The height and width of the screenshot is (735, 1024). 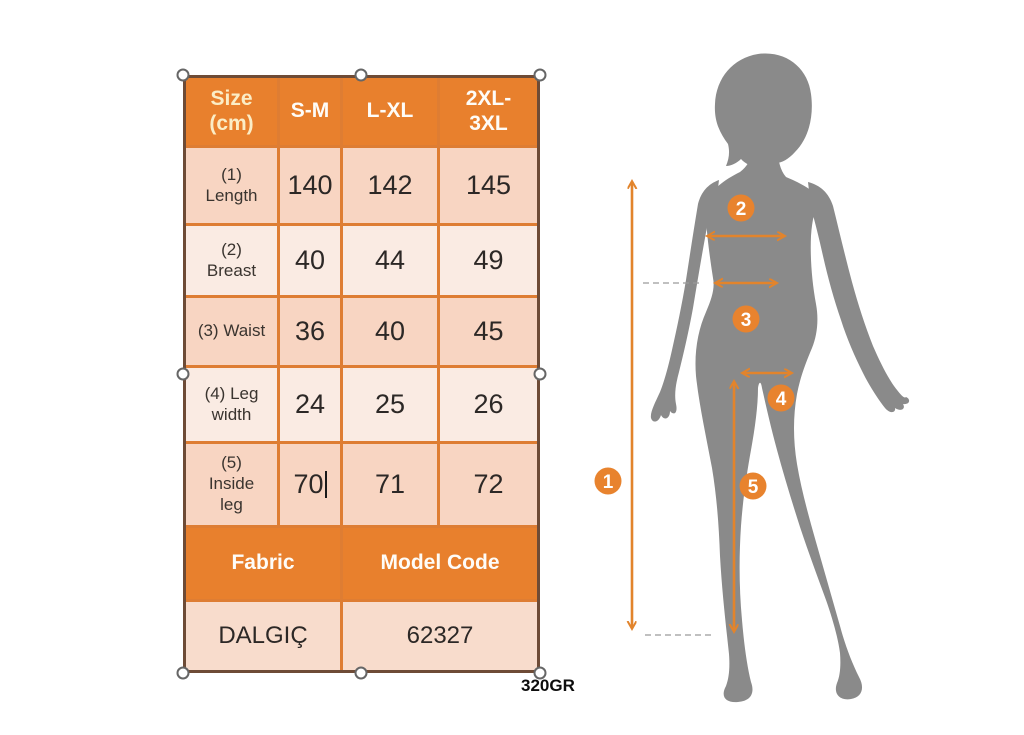 What do you see at coordinates (859, 297) in the screenshot?
I see `silhouette-right-arm` at bounding box center [859, 297].